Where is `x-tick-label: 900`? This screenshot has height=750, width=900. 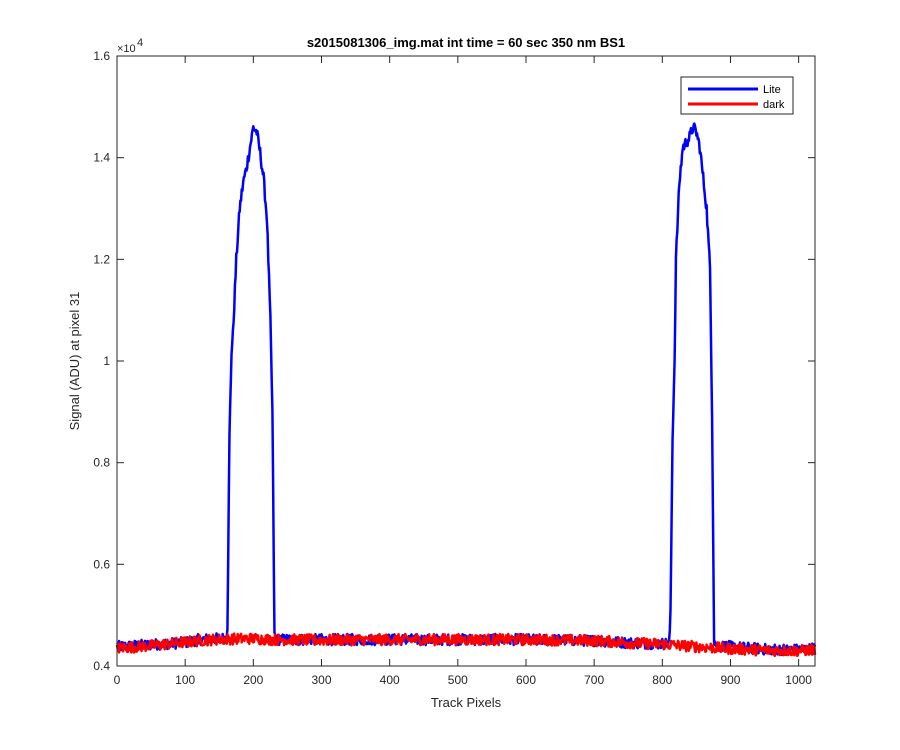 x-tick-label: 900 is located at coordinates (730, 680).